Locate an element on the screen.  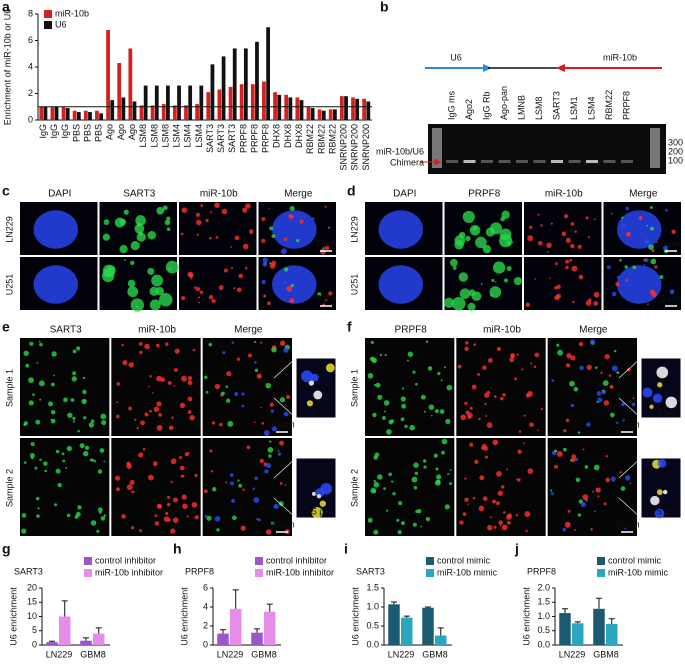
scale-label: 20 μm is located at coordinates (626, 524).